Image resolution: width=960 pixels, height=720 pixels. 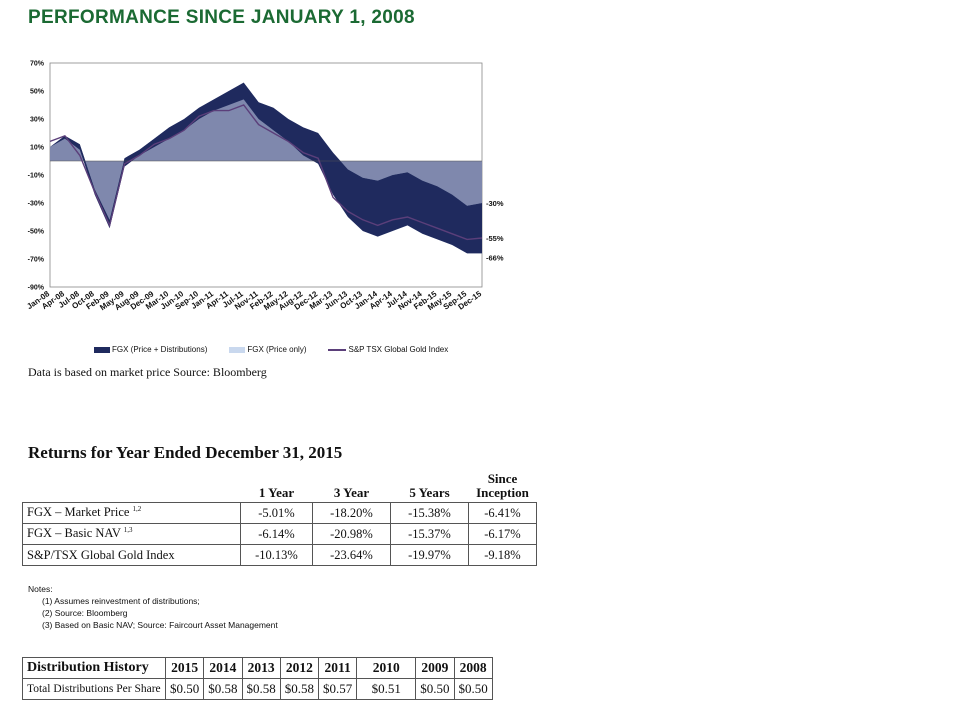 I want to click on year-header: 2011, so click(x=337, y=668).